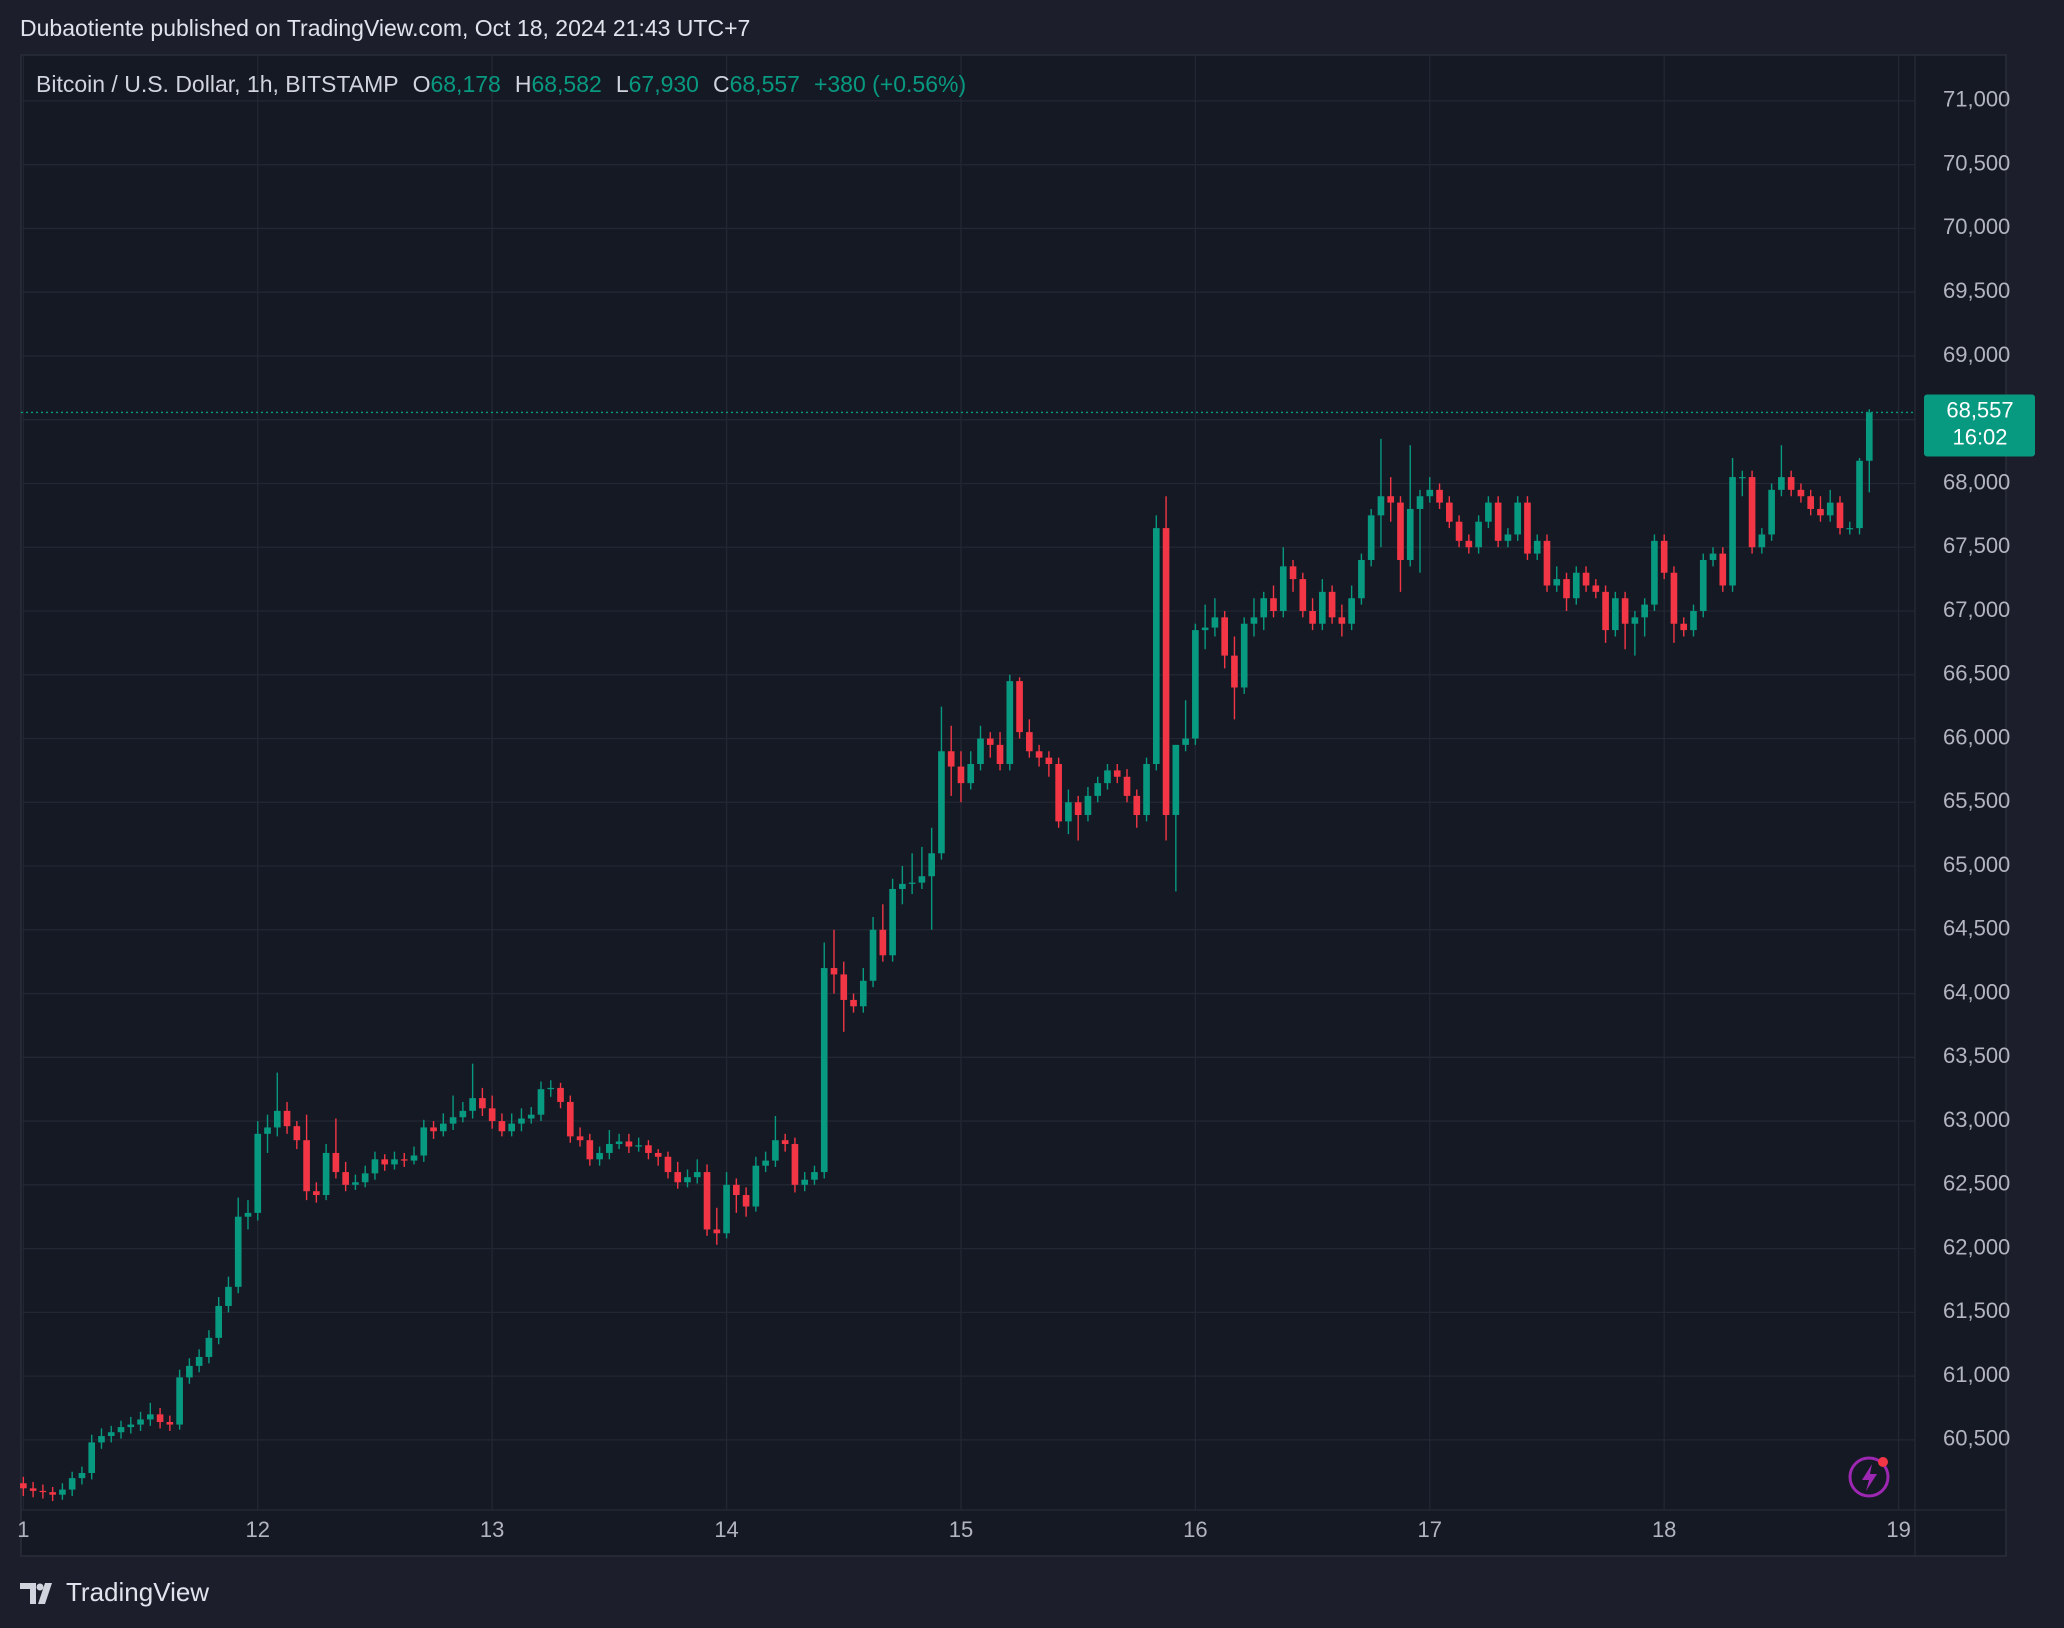 Image resolution: width=2064 pixels, height=1628 pixels. What do you see at coordinates (40, 1587) in the screenshot?
I see `logo-dot` at bounding box center [40, 1587].